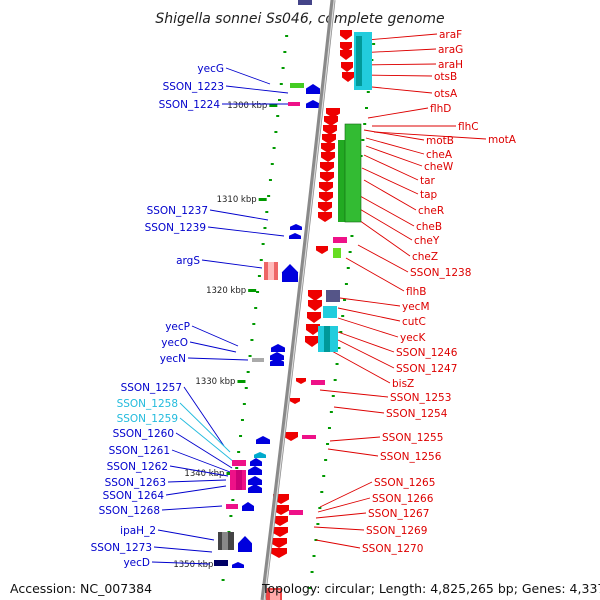 Image resolution: width=600 pixels, height=600 pixels. I want to click on gene-label: flhC, so click(468, 127).